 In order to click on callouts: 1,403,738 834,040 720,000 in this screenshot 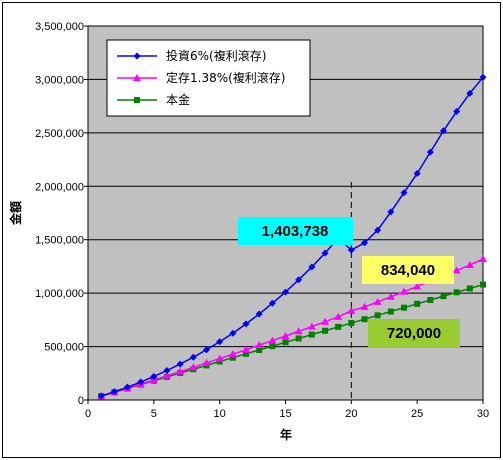, I will do `click(349, 282)`.